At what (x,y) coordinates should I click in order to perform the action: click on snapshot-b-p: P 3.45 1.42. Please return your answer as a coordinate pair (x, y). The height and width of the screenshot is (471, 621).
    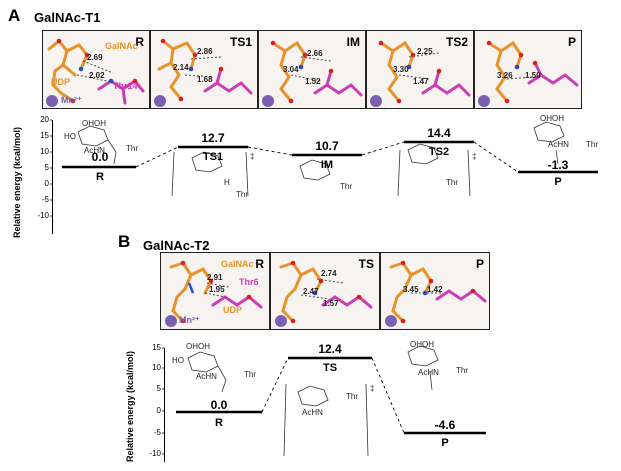
    Looking at the image, I should click on (435, 291).